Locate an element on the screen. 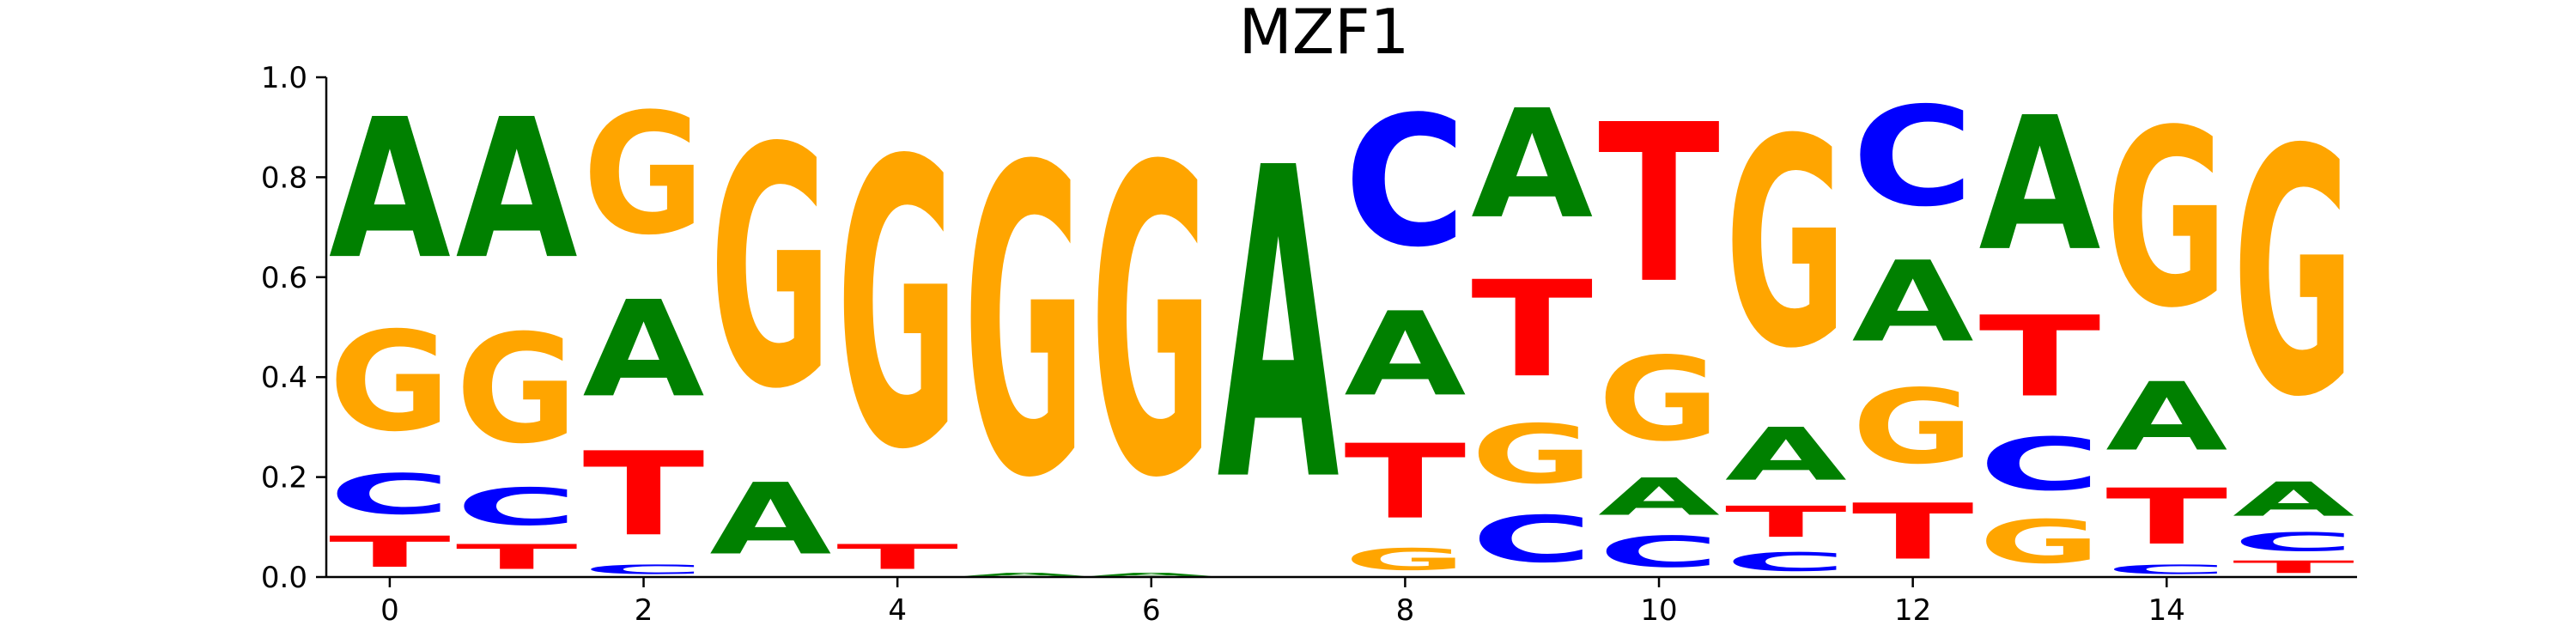 The width and height of the screenshot is (2576, 644). logo-letter-A-pos-15: A is located at coordinates (2294, 499).